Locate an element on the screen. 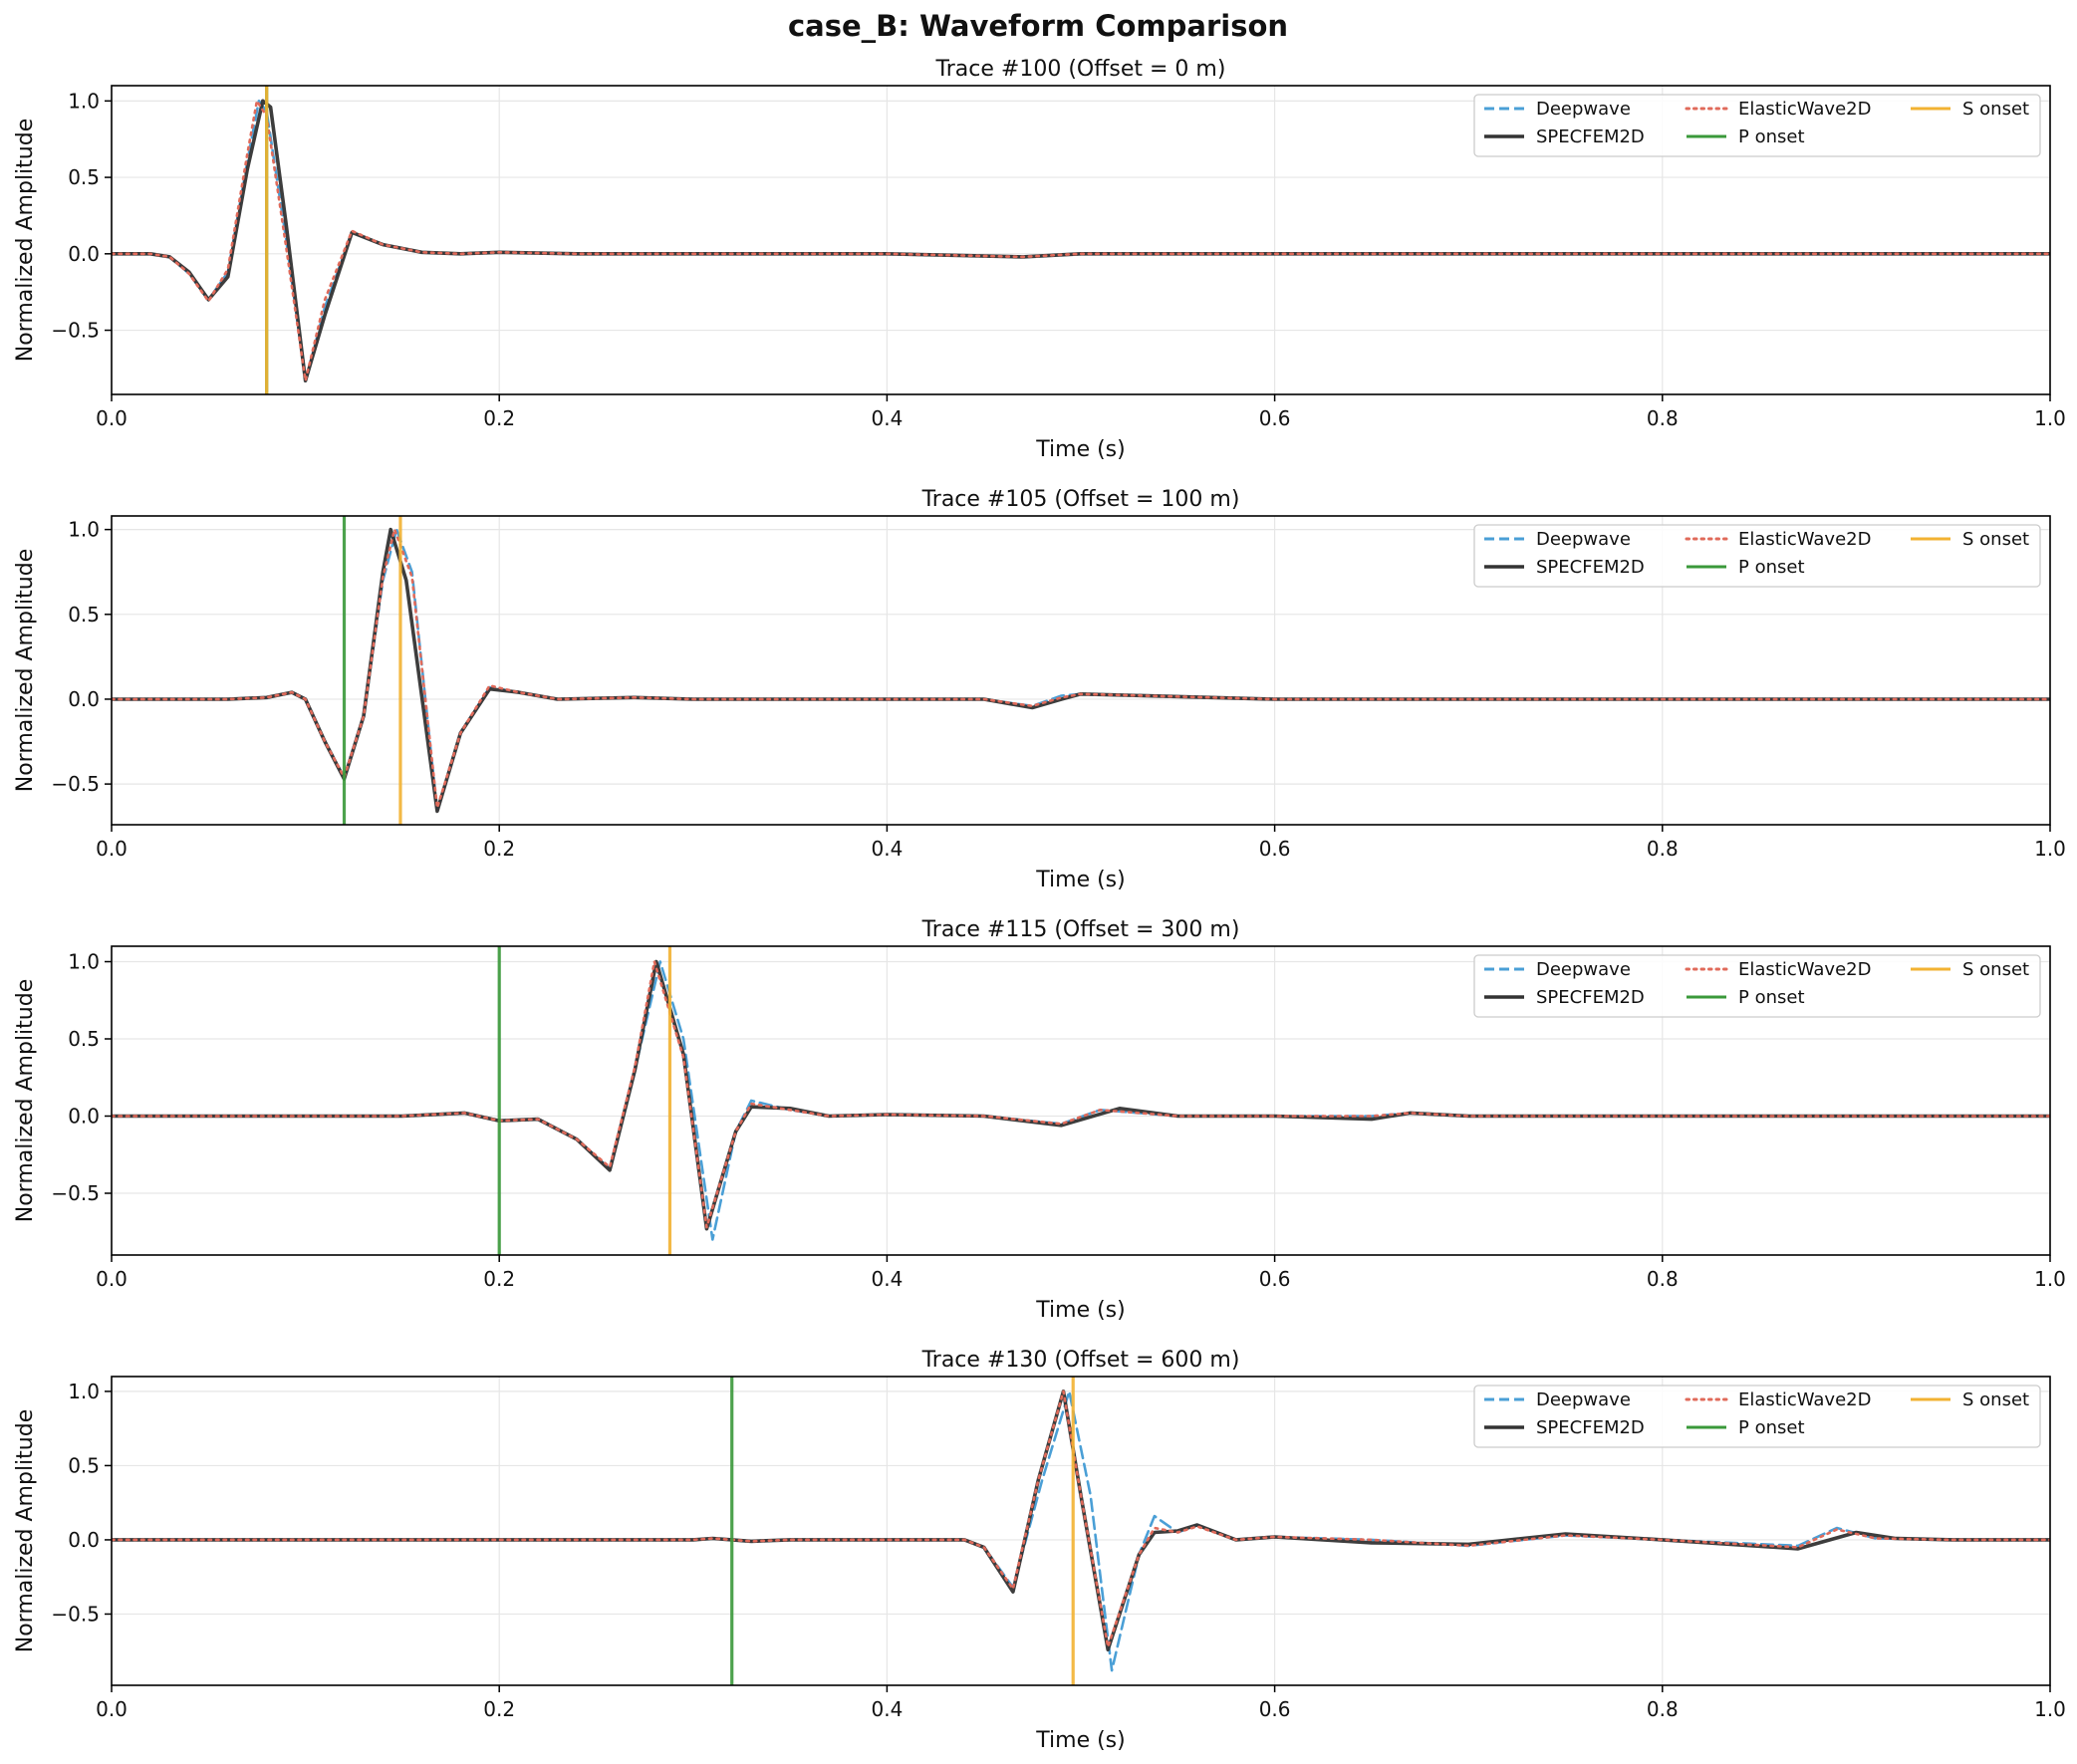 The image size is (2077, 1764). panel-title: Trace #130 (Offset = 600 m) is located at coordinates (1080, 1360).